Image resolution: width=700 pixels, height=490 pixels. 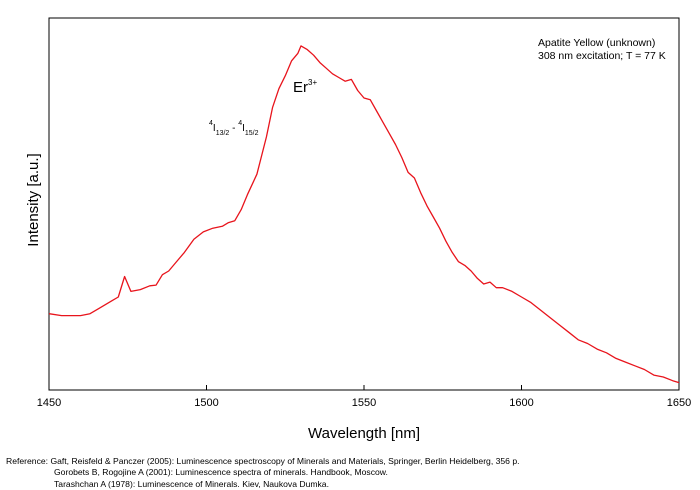 I want to click on x-tick-label-1500: 1500, so click(x=206, y=403).